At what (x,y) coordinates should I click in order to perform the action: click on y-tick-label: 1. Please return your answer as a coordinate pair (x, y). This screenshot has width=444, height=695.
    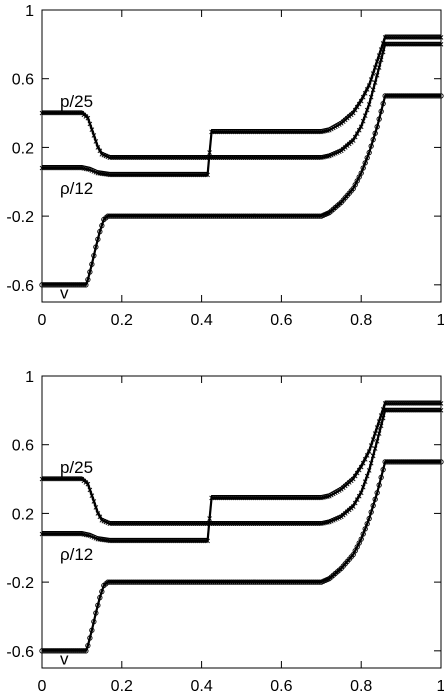
    Looking at the image, I should click on (29, 11).